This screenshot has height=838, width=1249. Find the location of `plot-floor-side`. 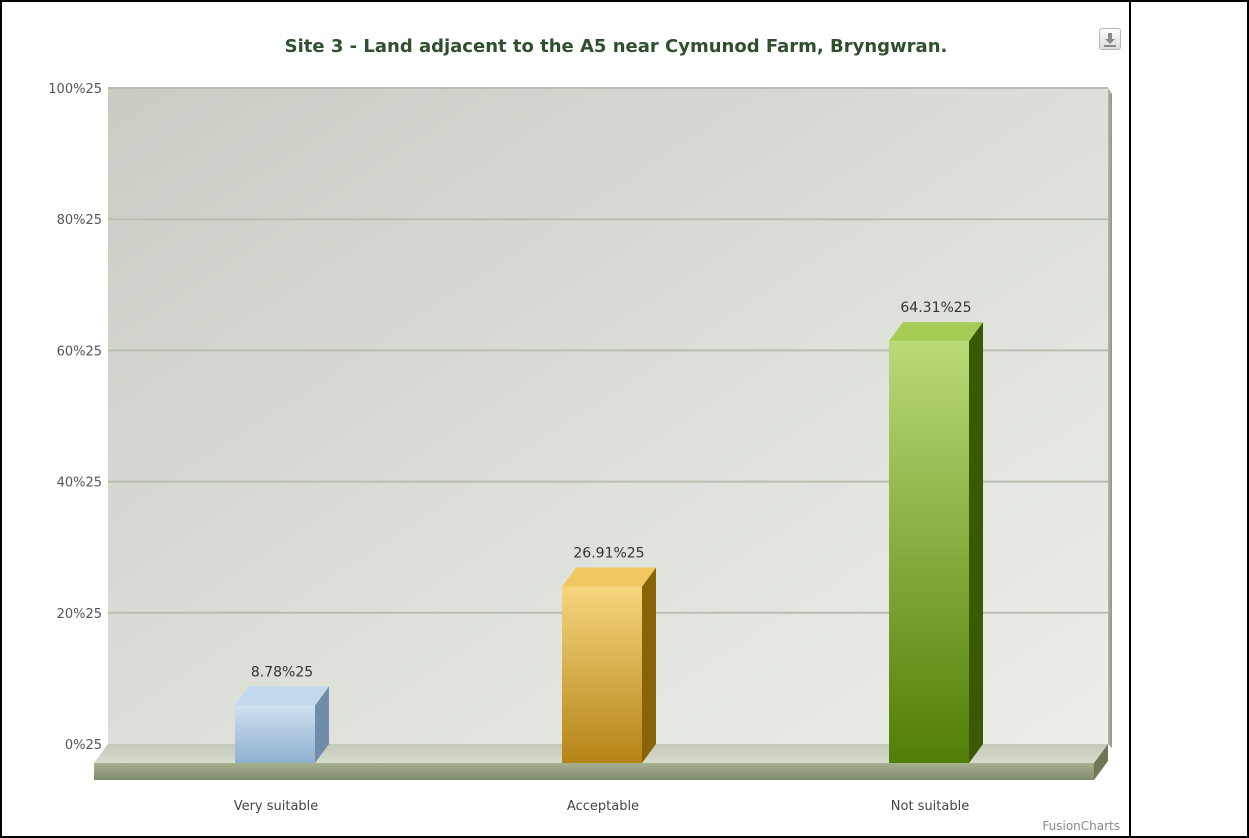

plot-floor-side is located at coordinates (1101, 762).